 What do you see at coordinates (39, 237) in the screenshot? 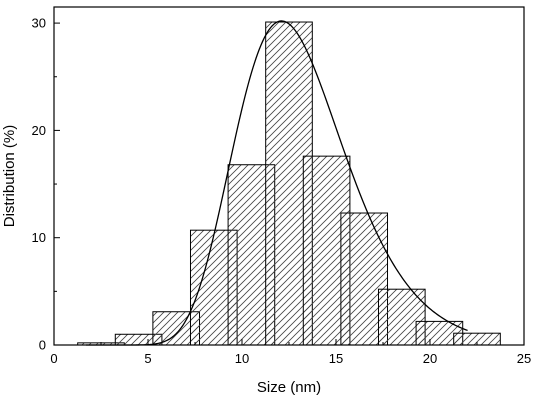
I see `y-tick-label: 10` at bounding box center [39, 237].